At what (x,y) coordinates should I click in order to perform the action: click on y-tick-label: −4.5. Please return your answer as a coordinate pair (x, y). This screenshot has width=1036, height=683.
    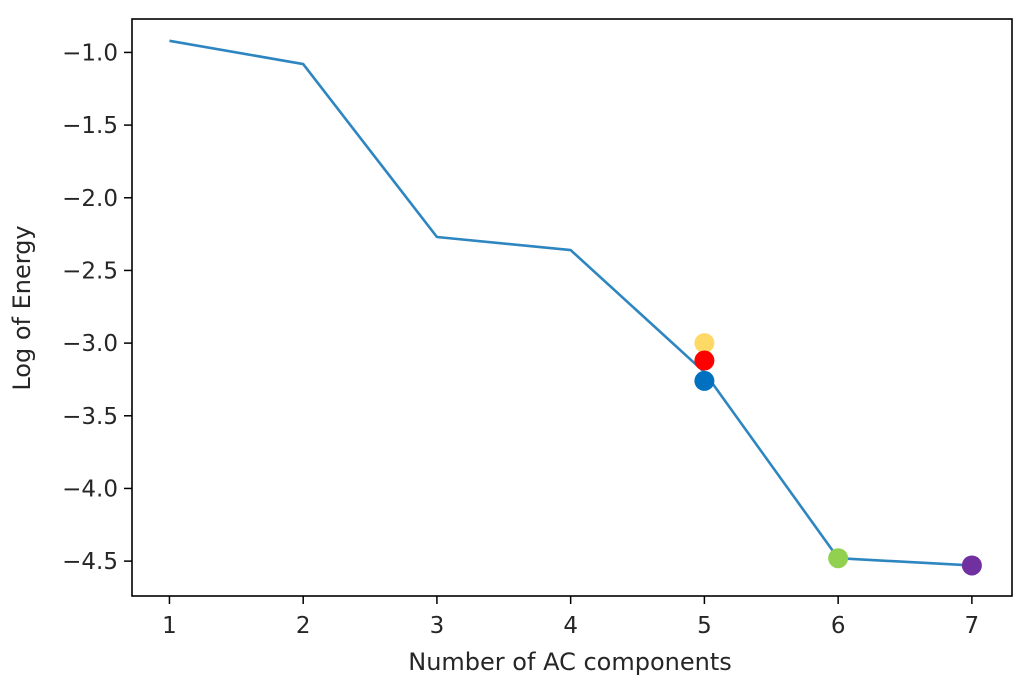
    Looking at the image, I should click on (90, 562).